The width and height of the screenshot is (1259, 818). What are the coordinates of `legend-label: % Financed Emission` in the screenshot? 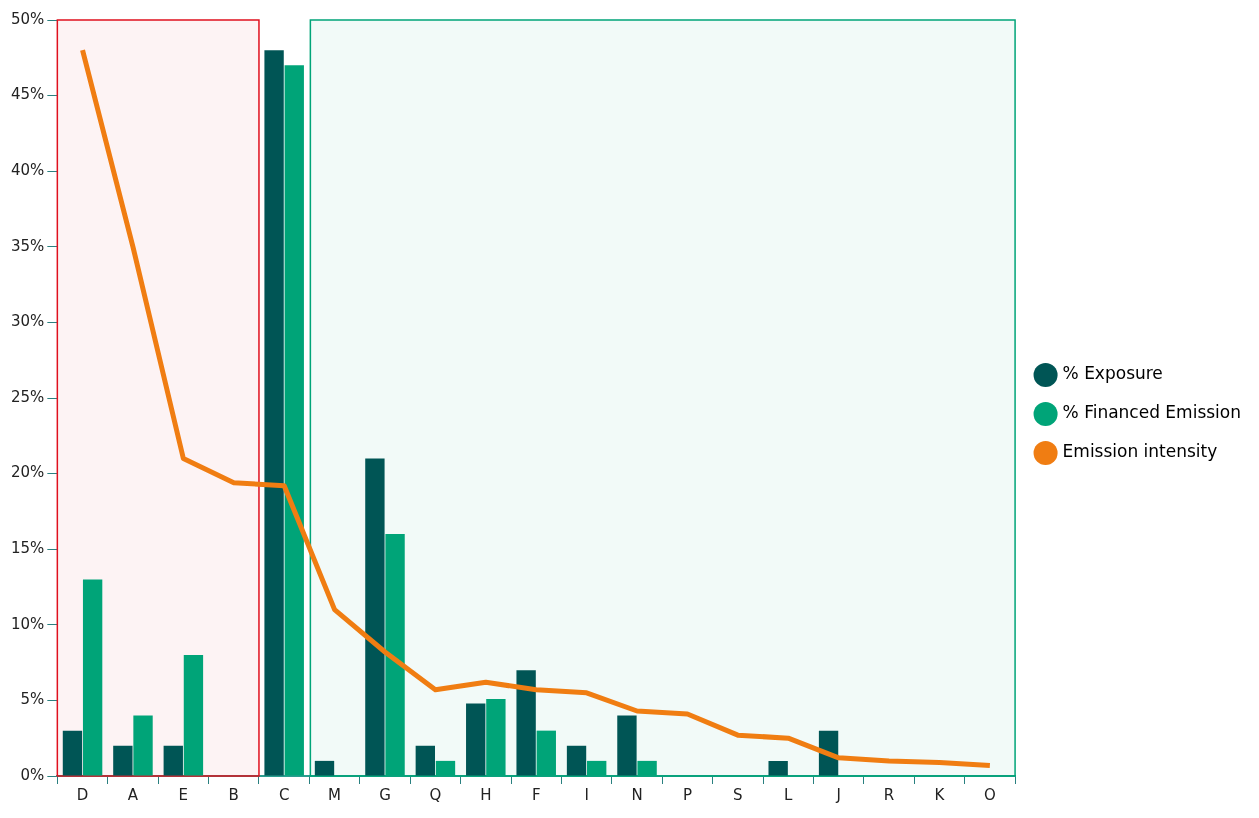 It's located at (1152, 412).